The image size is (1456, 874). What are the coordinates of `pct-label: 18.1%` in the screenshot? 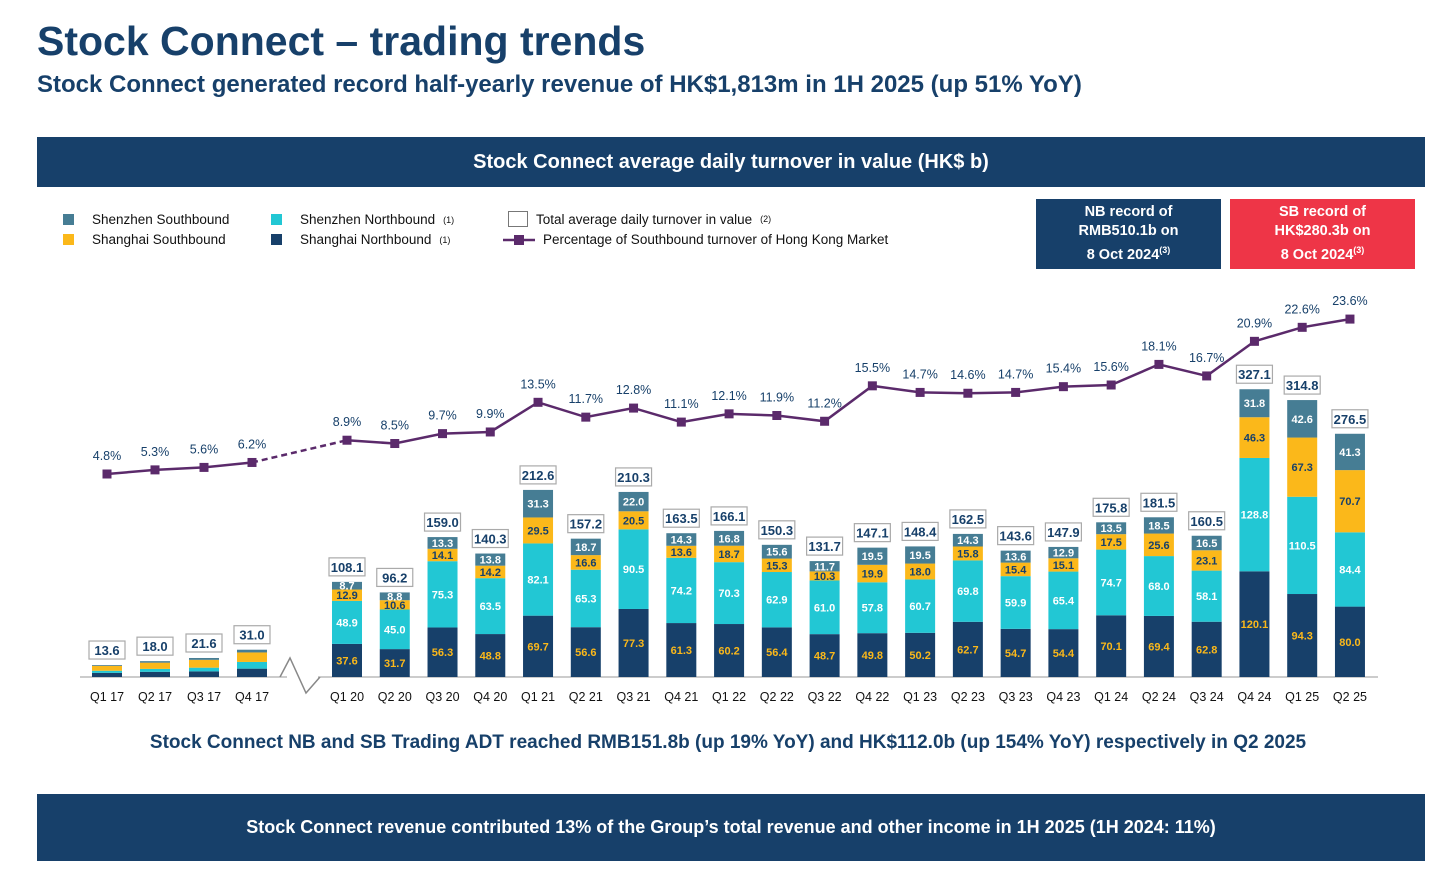 It's located at (1158, 346).